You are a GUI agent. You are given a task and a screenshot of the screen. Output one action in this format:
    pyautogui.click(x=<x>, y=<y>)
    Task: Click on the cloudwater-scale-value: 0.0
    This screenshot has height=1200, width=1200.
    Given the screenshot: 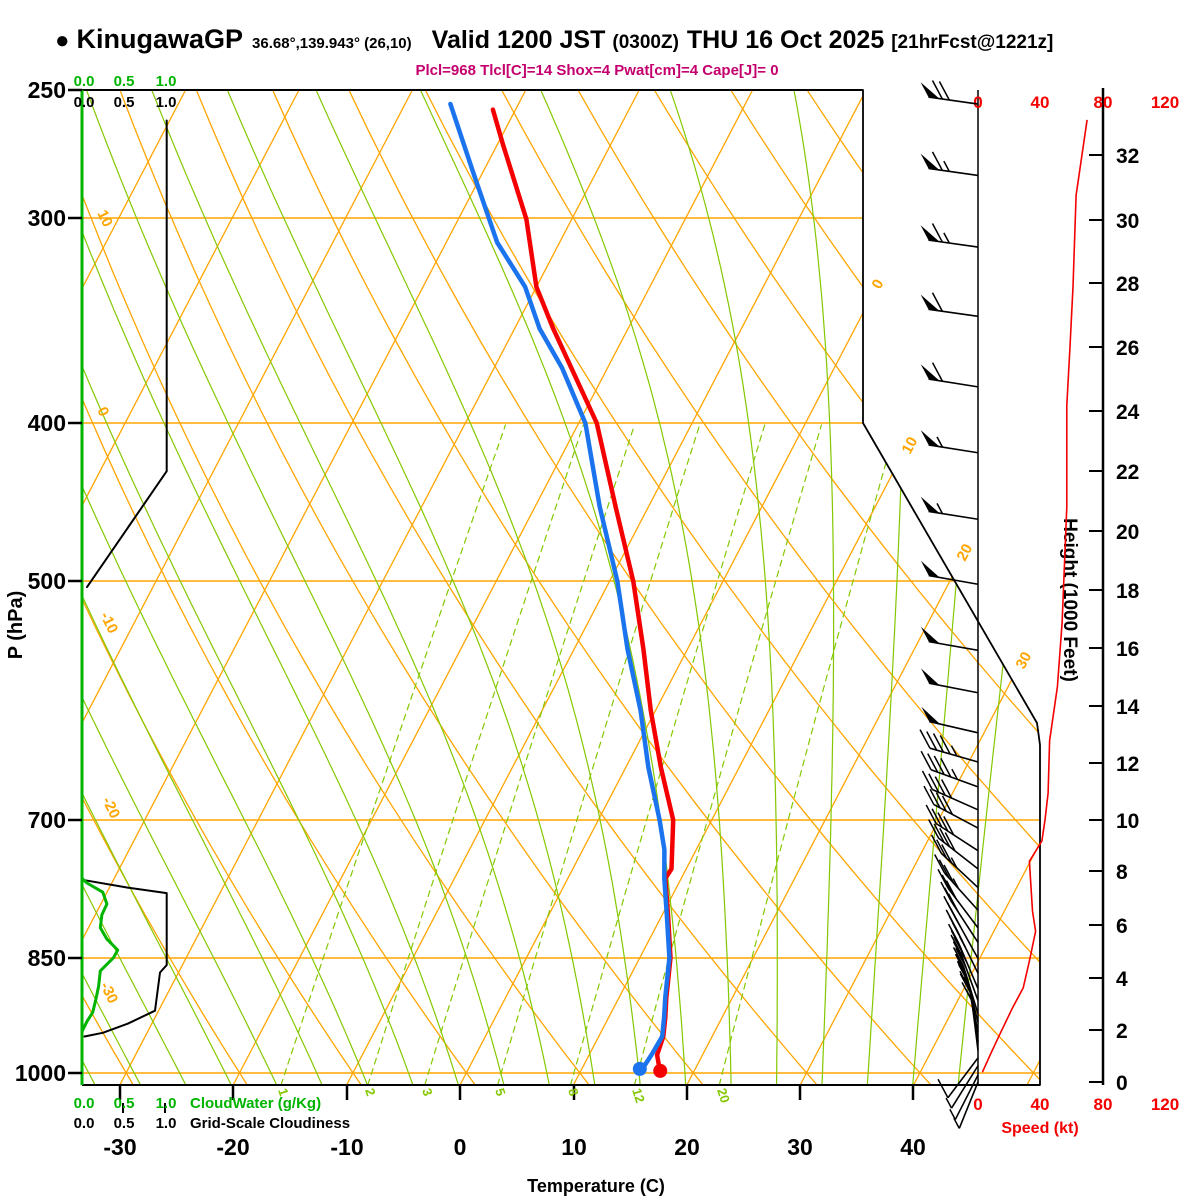 What is the action you would take?
    pyautogui.click(x=84, y=81)
    